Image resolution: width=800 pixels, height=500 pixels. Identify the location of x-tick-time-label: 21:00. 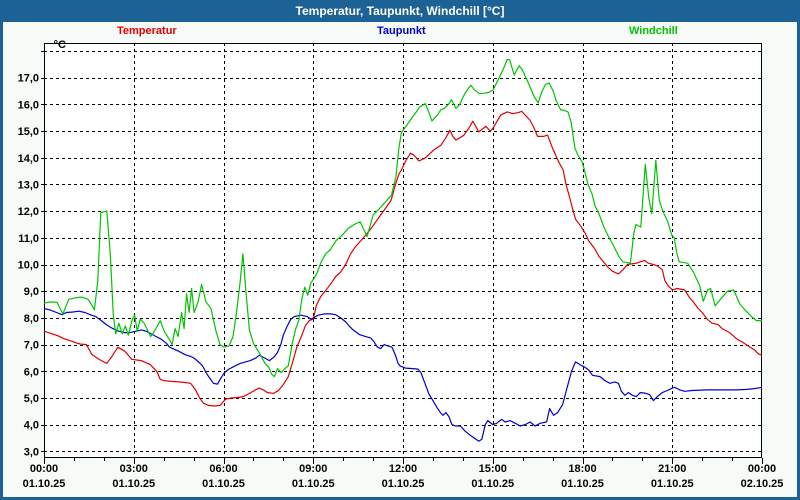
(672, 469).